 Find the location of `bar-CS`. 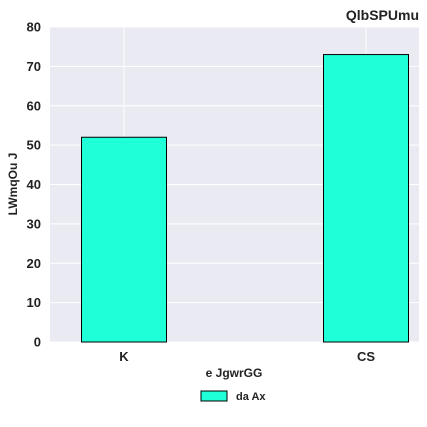

bar-CS is located at coordinates (366, 198).